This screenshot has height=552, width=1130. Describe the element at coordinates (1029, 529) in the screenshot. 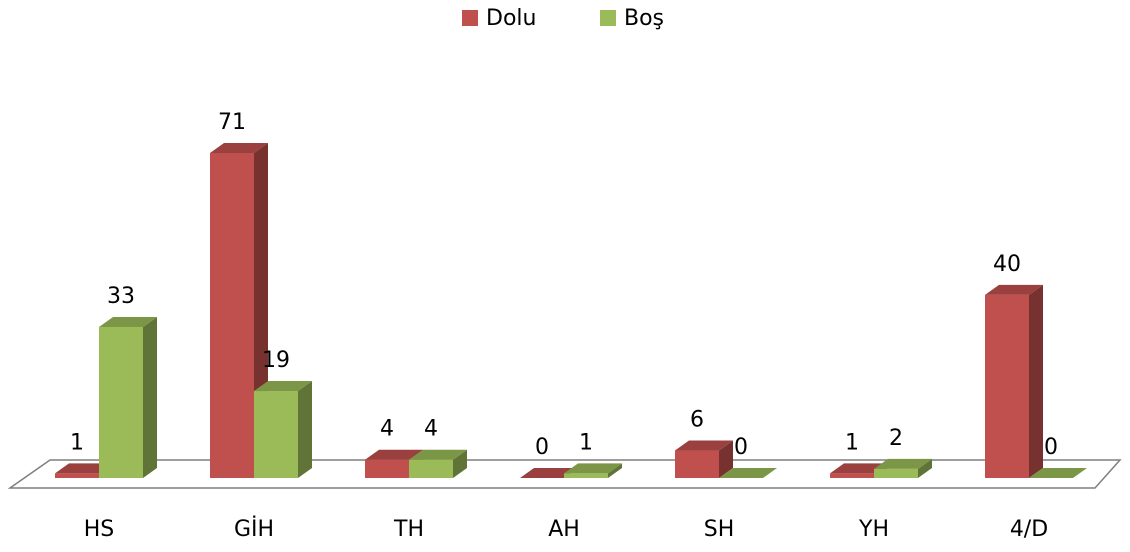

I see `x-tick-label: 4/D` at that location.